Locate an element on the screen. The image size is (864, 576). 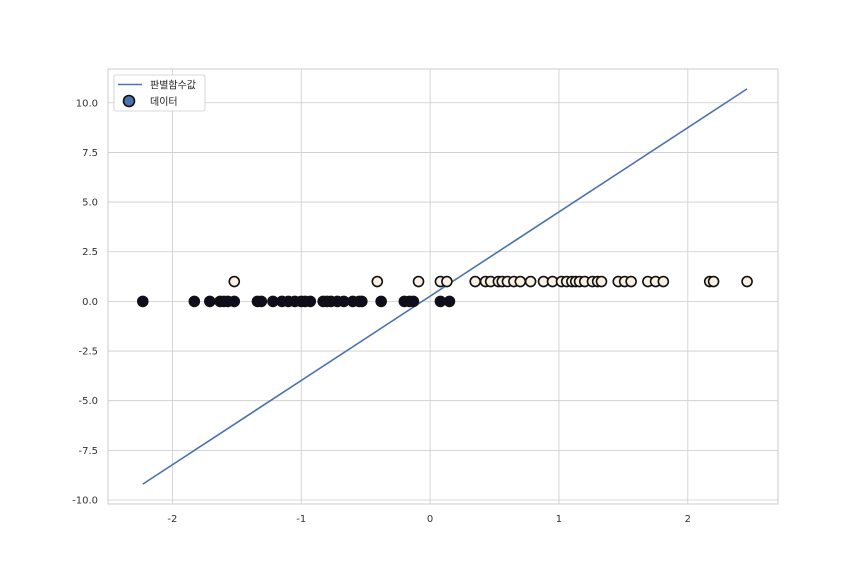
y-tick-label: -5.0 is located at coordinates (88, 401).